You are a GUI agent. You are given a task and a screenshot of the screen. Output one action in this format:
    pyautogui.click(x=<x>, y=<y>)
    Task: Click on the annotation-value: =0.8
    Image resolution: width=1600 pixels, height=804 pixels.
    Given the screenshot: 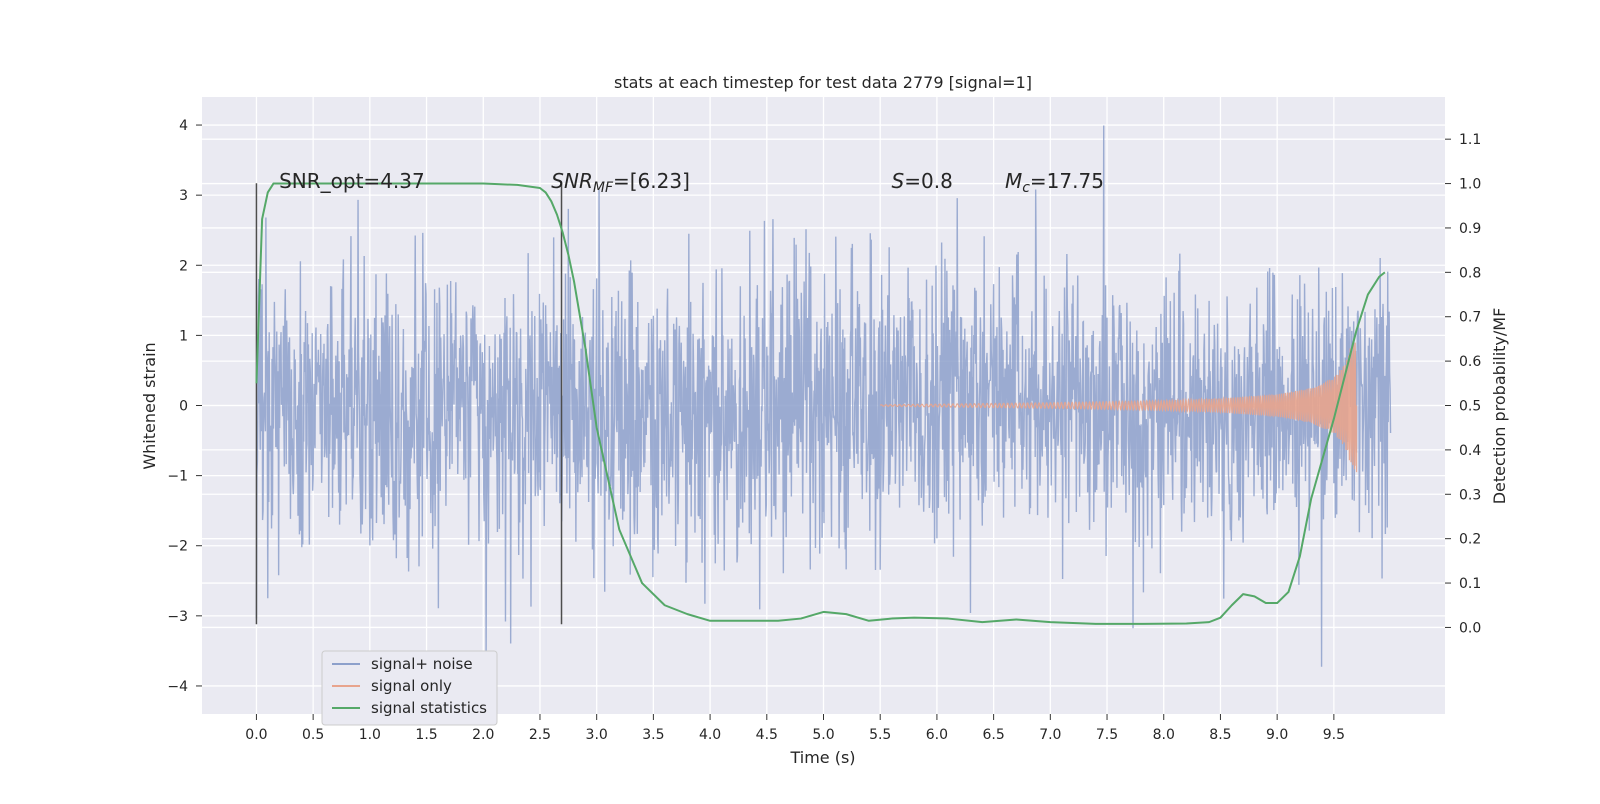 What is the action you would take?
    pyautogui.click(x=928, y=181)
    